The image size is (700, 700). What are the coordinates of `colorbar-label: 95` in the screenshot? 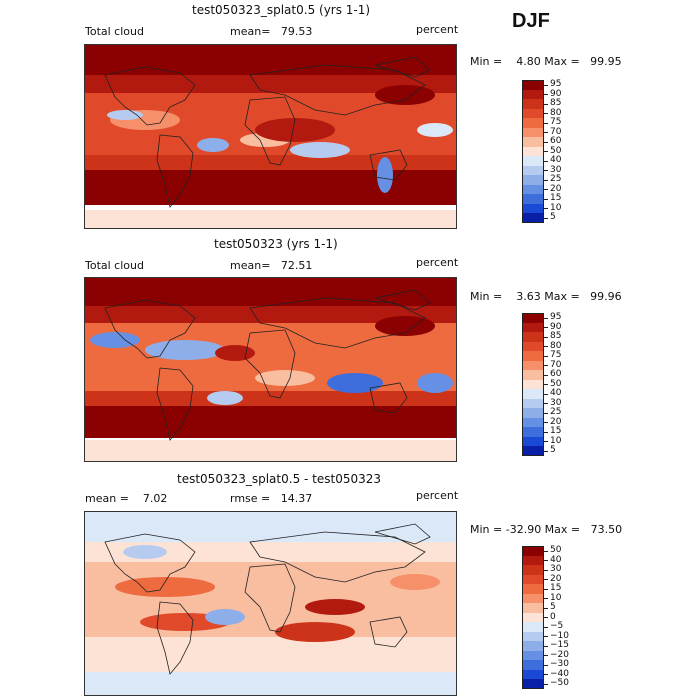 It's located at (556, 84).